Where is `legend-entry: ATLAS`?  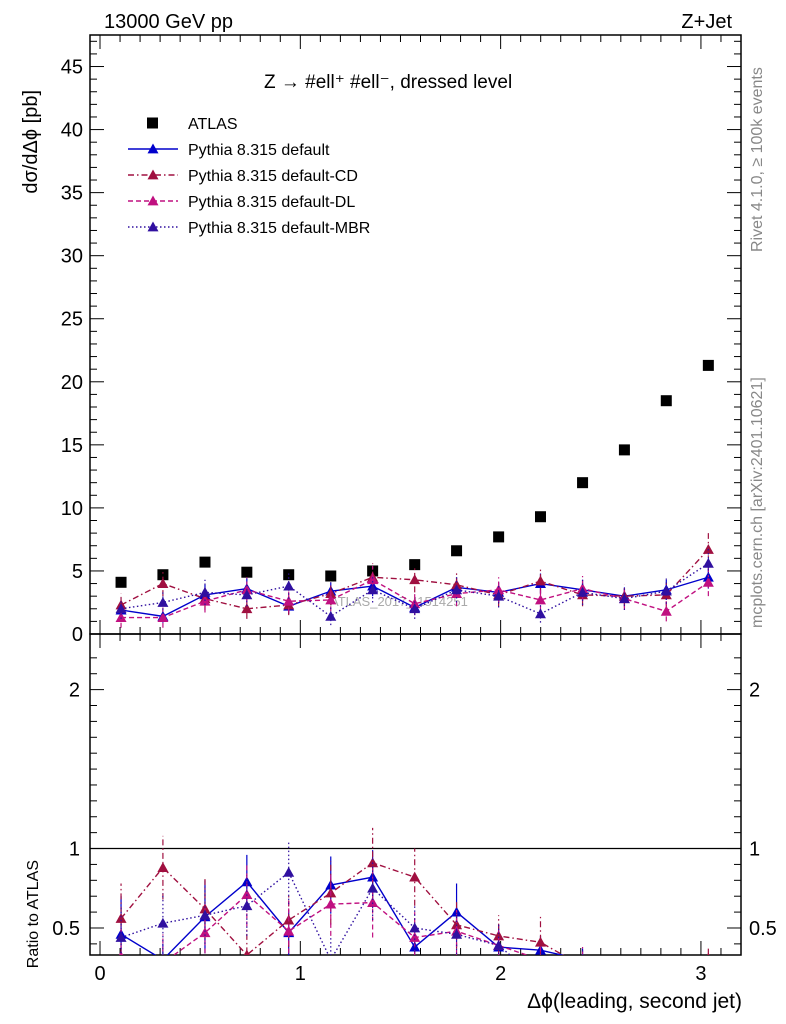
legend-entry: ATLAS is located at coordinates (192, 124).